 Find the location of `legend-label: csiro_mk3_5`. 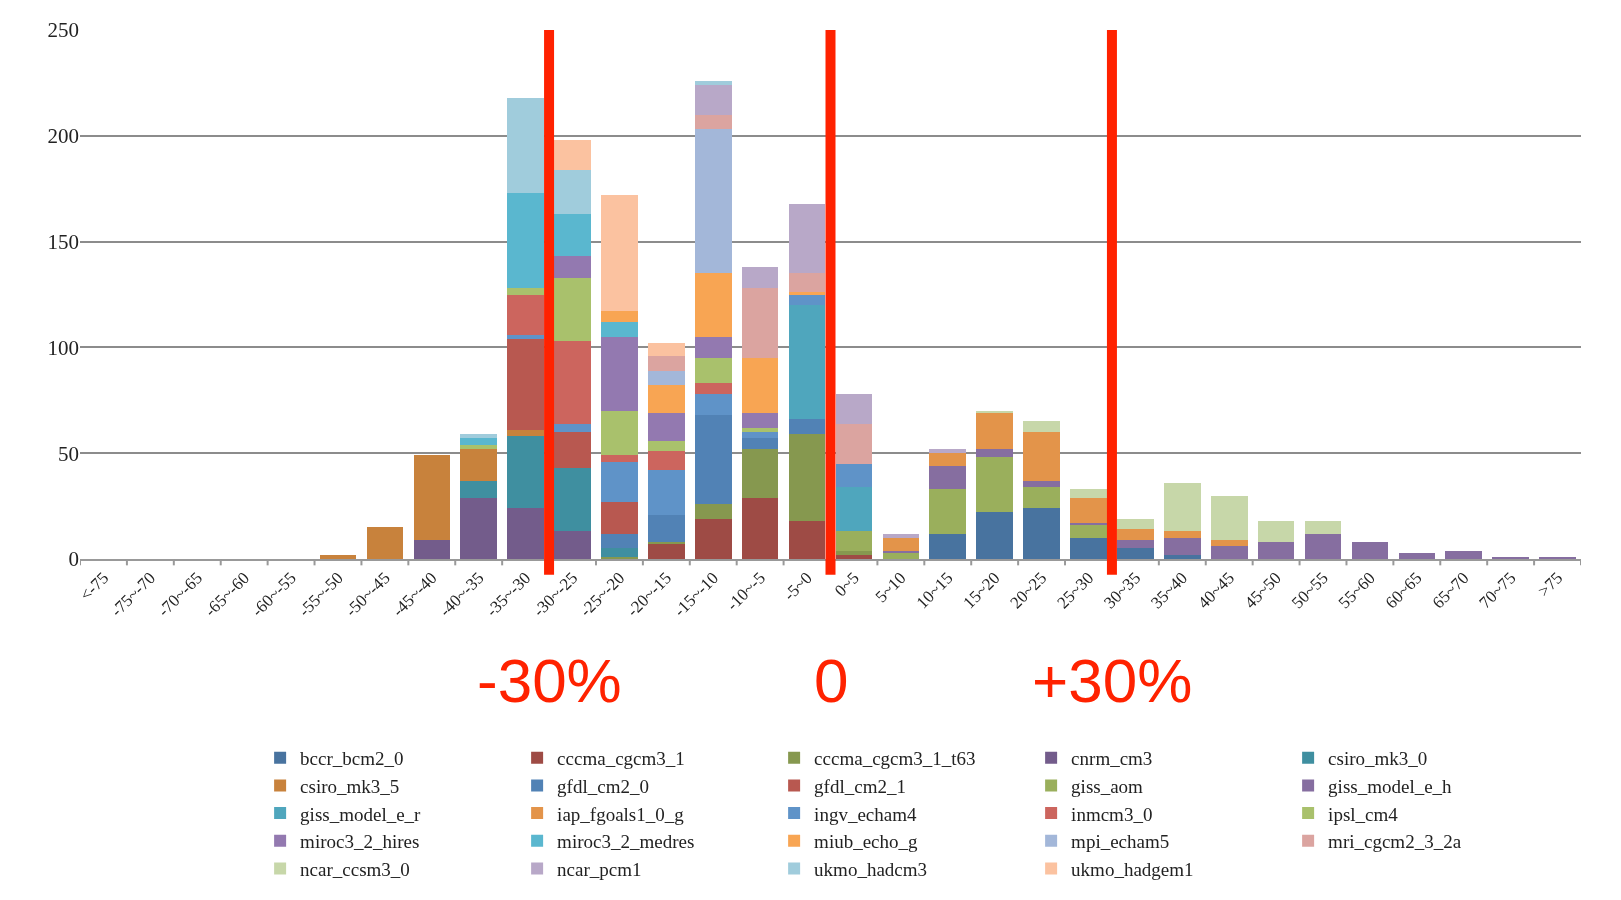

legend-label: csiro_mk3_5 is located at coordinates (350, 786).